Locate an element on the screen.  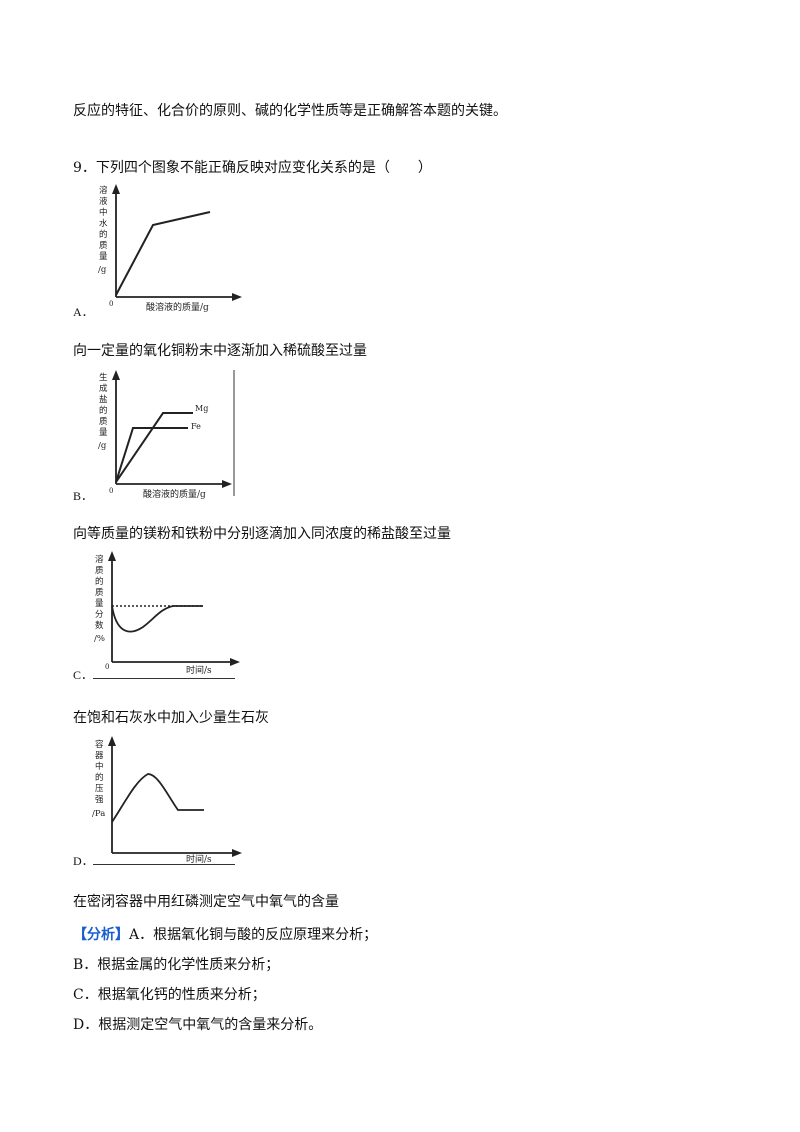
analysis-line-b: B．根据金属的化学性质来分析； is located at coordinates (176, 965).